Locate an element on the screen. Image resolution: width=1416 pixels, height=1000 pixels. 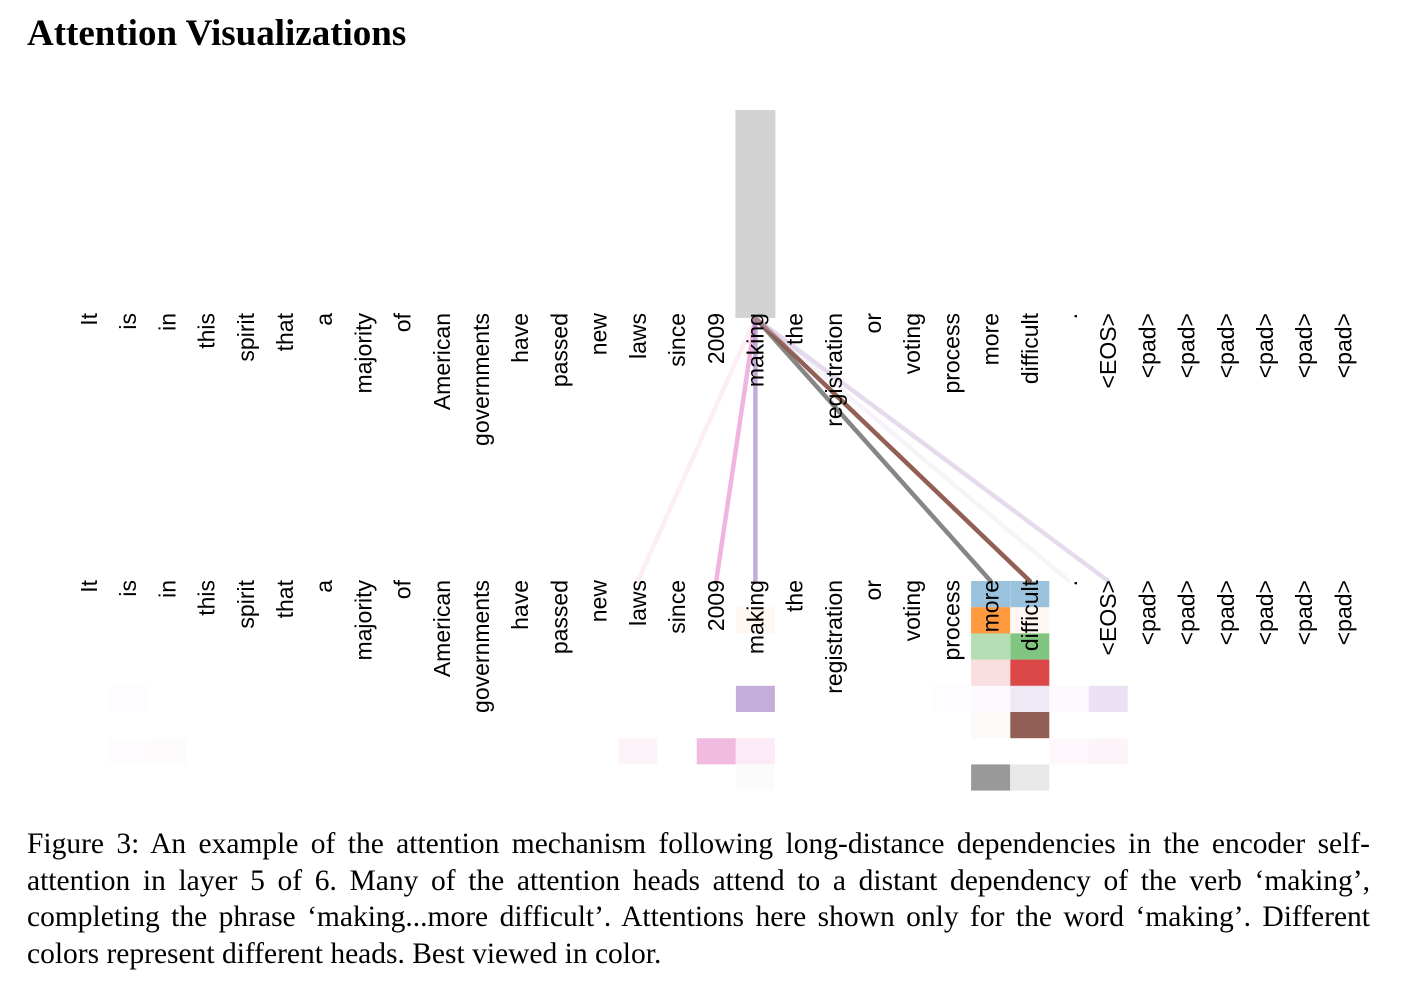
target-token: laws is located at coordinates (638, 603).